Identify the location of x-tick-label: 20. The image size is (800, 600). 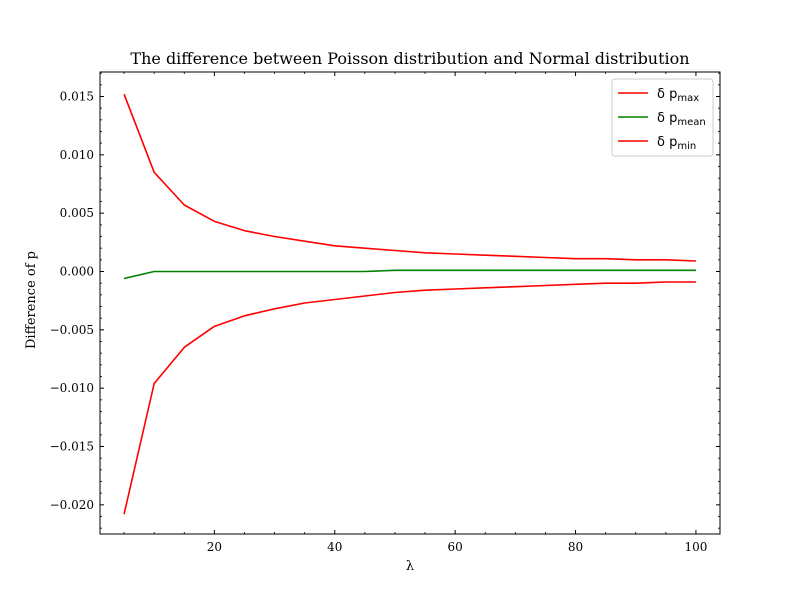
(214, 547).